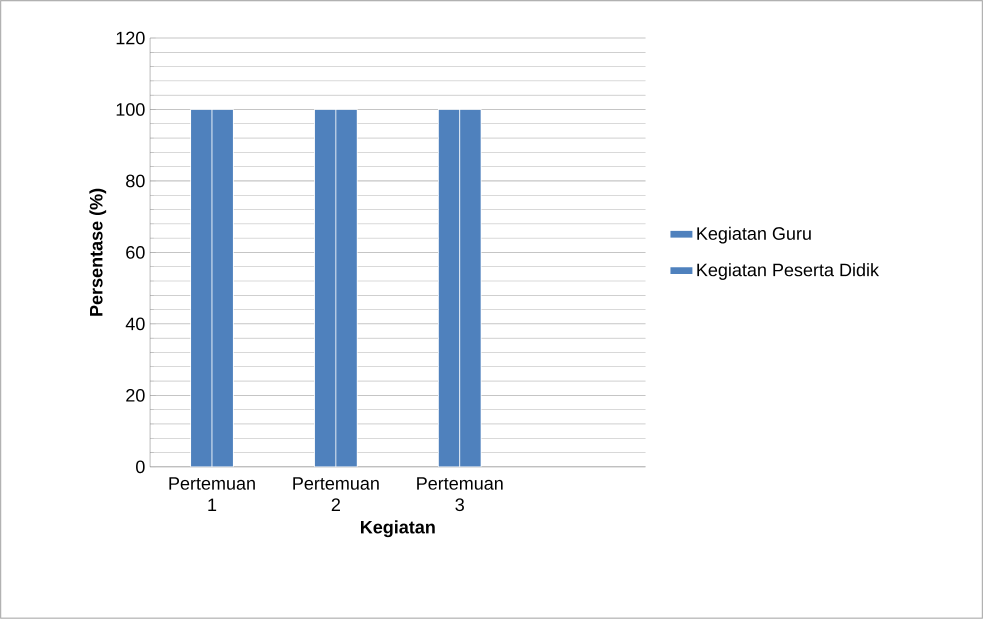  I want to click on y-tick-label: 100, so click(130, 109).